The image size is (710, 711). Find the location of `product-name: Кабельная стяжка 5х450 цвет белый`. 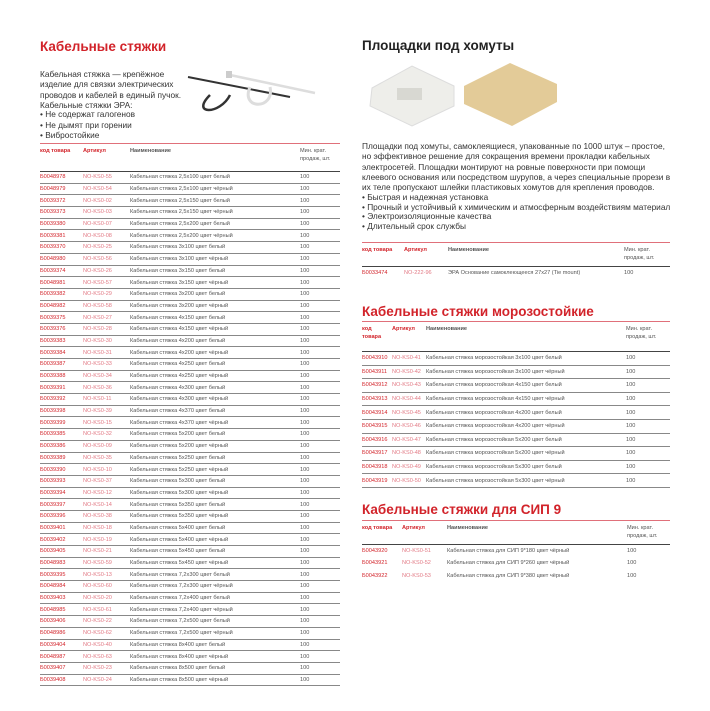

product-name: Кабельная стяжка 5х450 цвет белый is located at coordinates (215, 551).